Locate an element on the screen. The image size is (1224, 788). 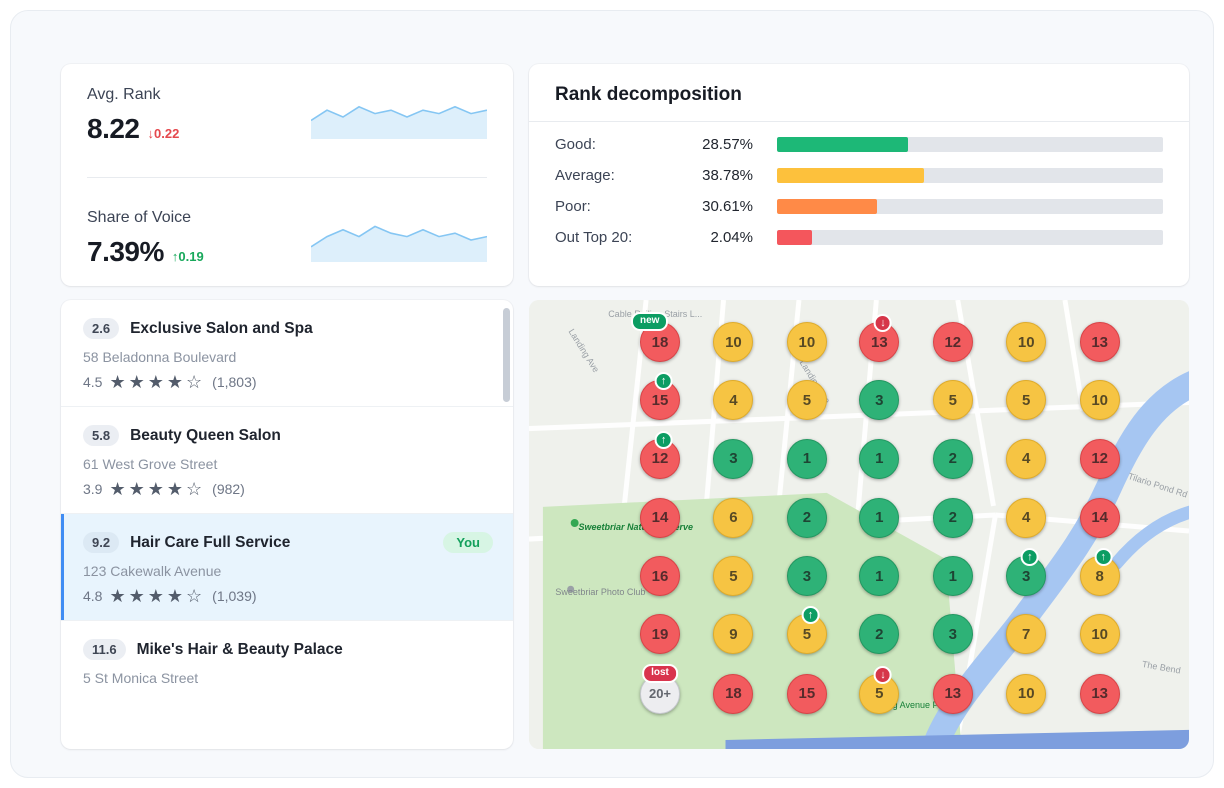
avg-rank-label: Avg. Rank is located at coordinates (124, 94).